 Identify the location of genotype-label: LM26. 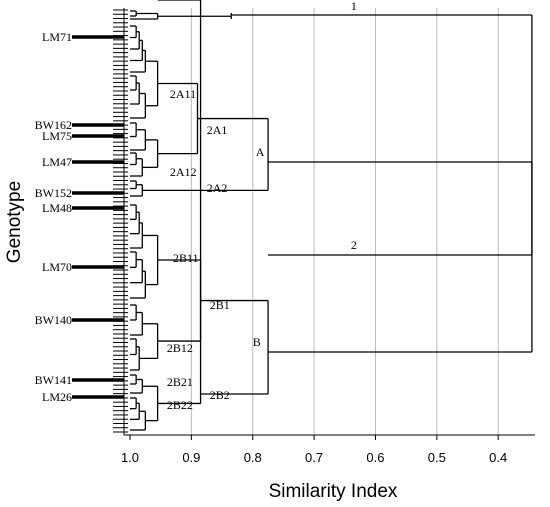
(57, 397).